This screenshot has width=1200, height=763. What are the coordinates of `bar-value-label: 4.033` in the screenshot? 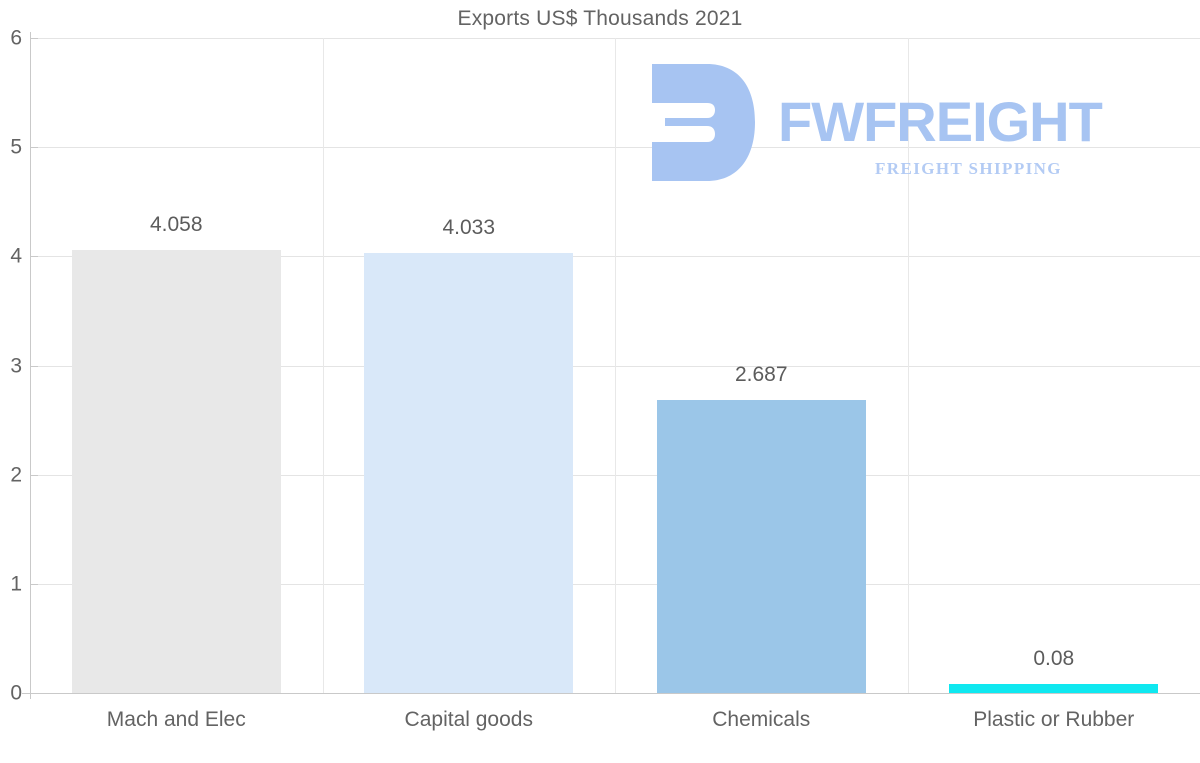 It's located at (469, 227).